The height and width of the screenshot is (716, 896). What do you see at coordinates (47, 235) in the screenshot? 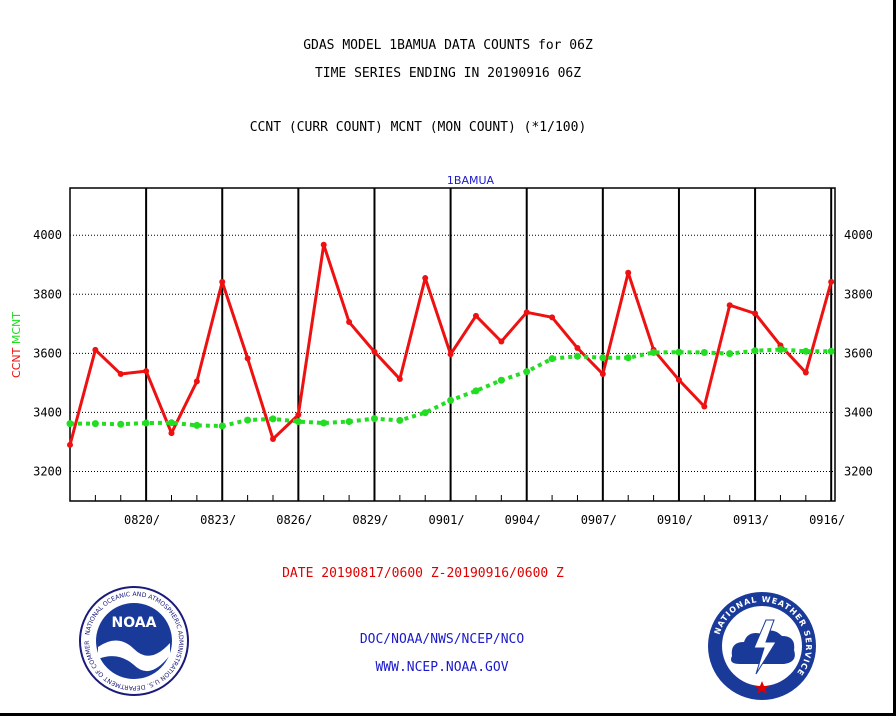
I see `y-tick-label-left: 4000` at bounding box center [47, 235].